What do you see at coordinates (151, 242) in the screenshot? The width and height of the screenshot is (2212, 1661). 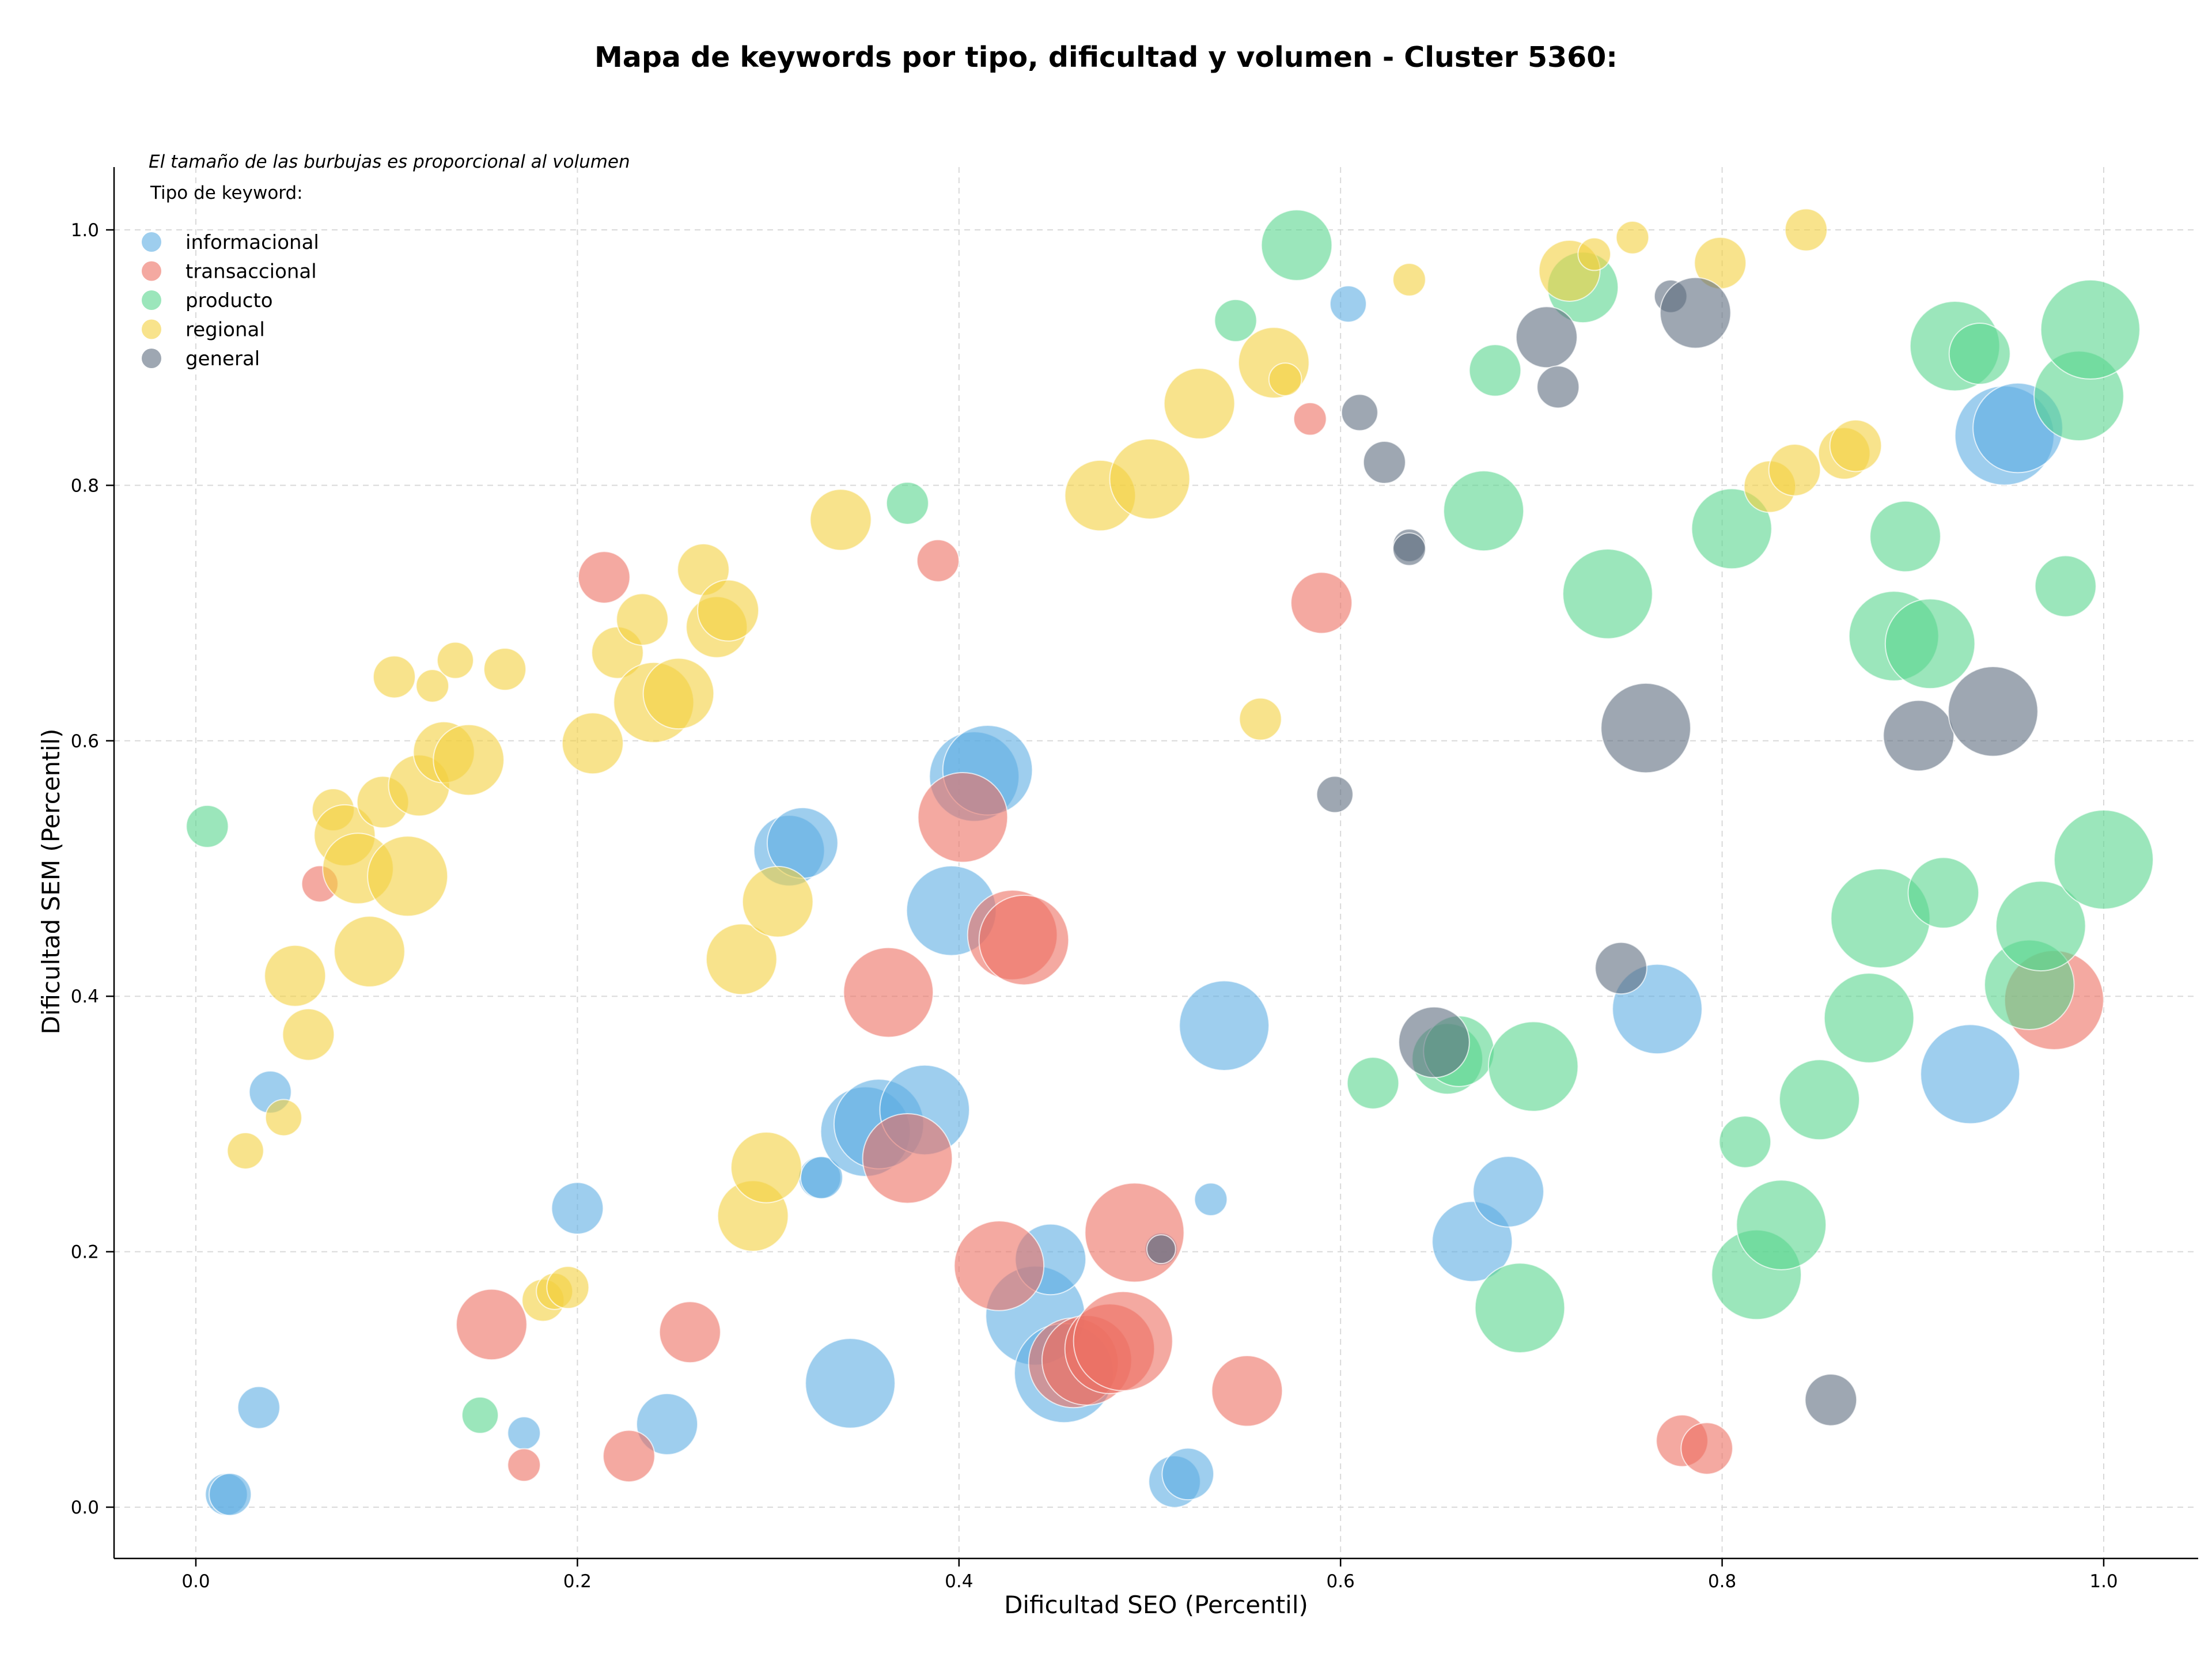 I see `legend-marker-informacional` at bounding box center [151, 242].